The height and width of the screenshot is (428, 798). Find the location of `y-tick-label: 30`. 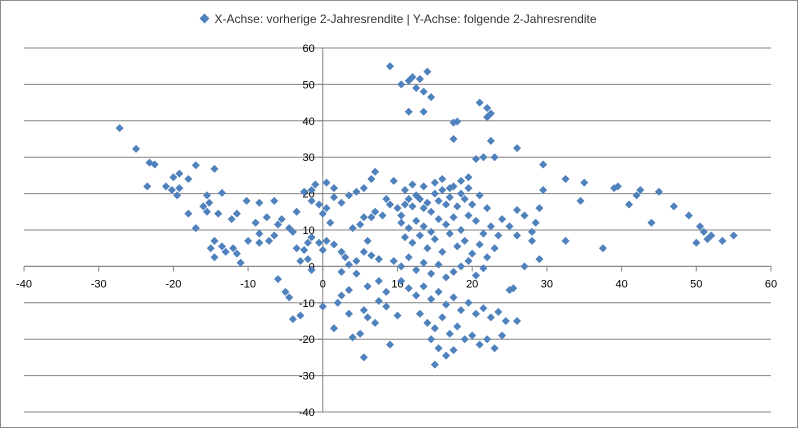

y-tick-label: 30 is located at coordinates (309, 158).